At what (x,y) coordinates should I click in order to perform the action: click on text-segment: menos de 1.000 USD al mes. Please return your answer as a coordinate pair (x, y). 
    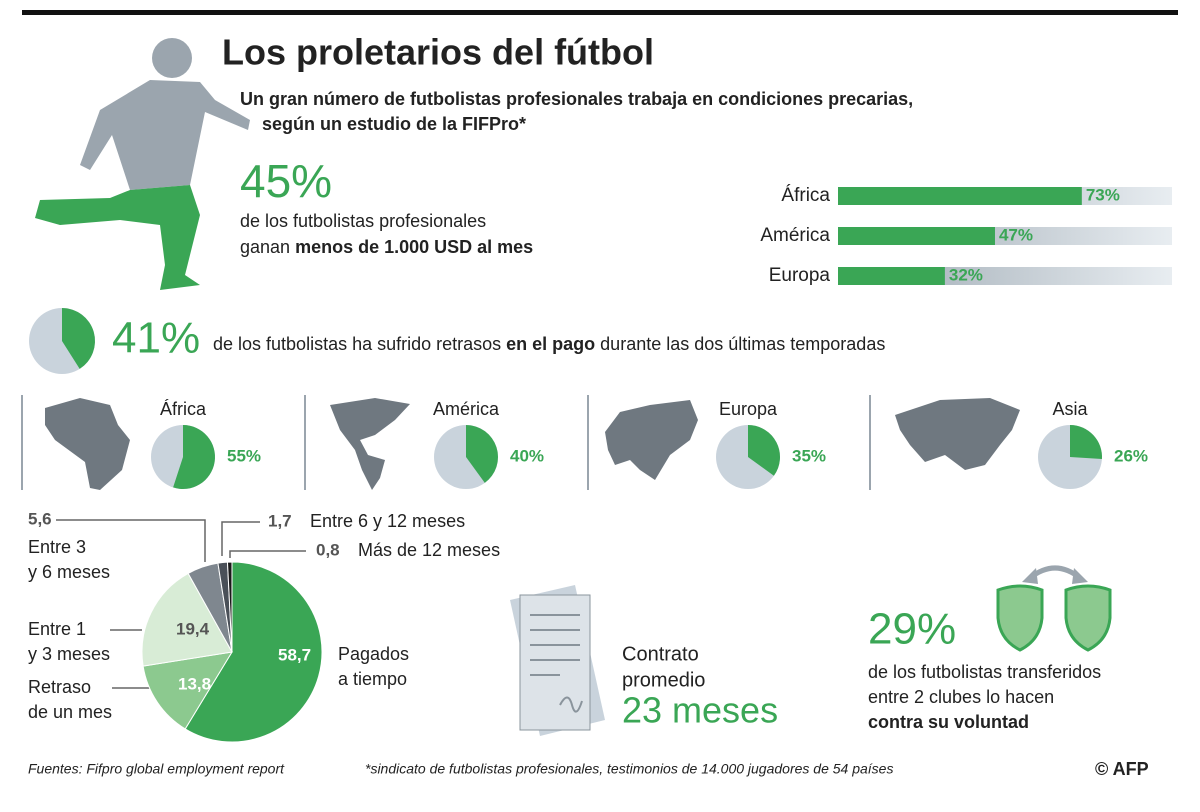
    Looking at the image, I should click on (414, 247).